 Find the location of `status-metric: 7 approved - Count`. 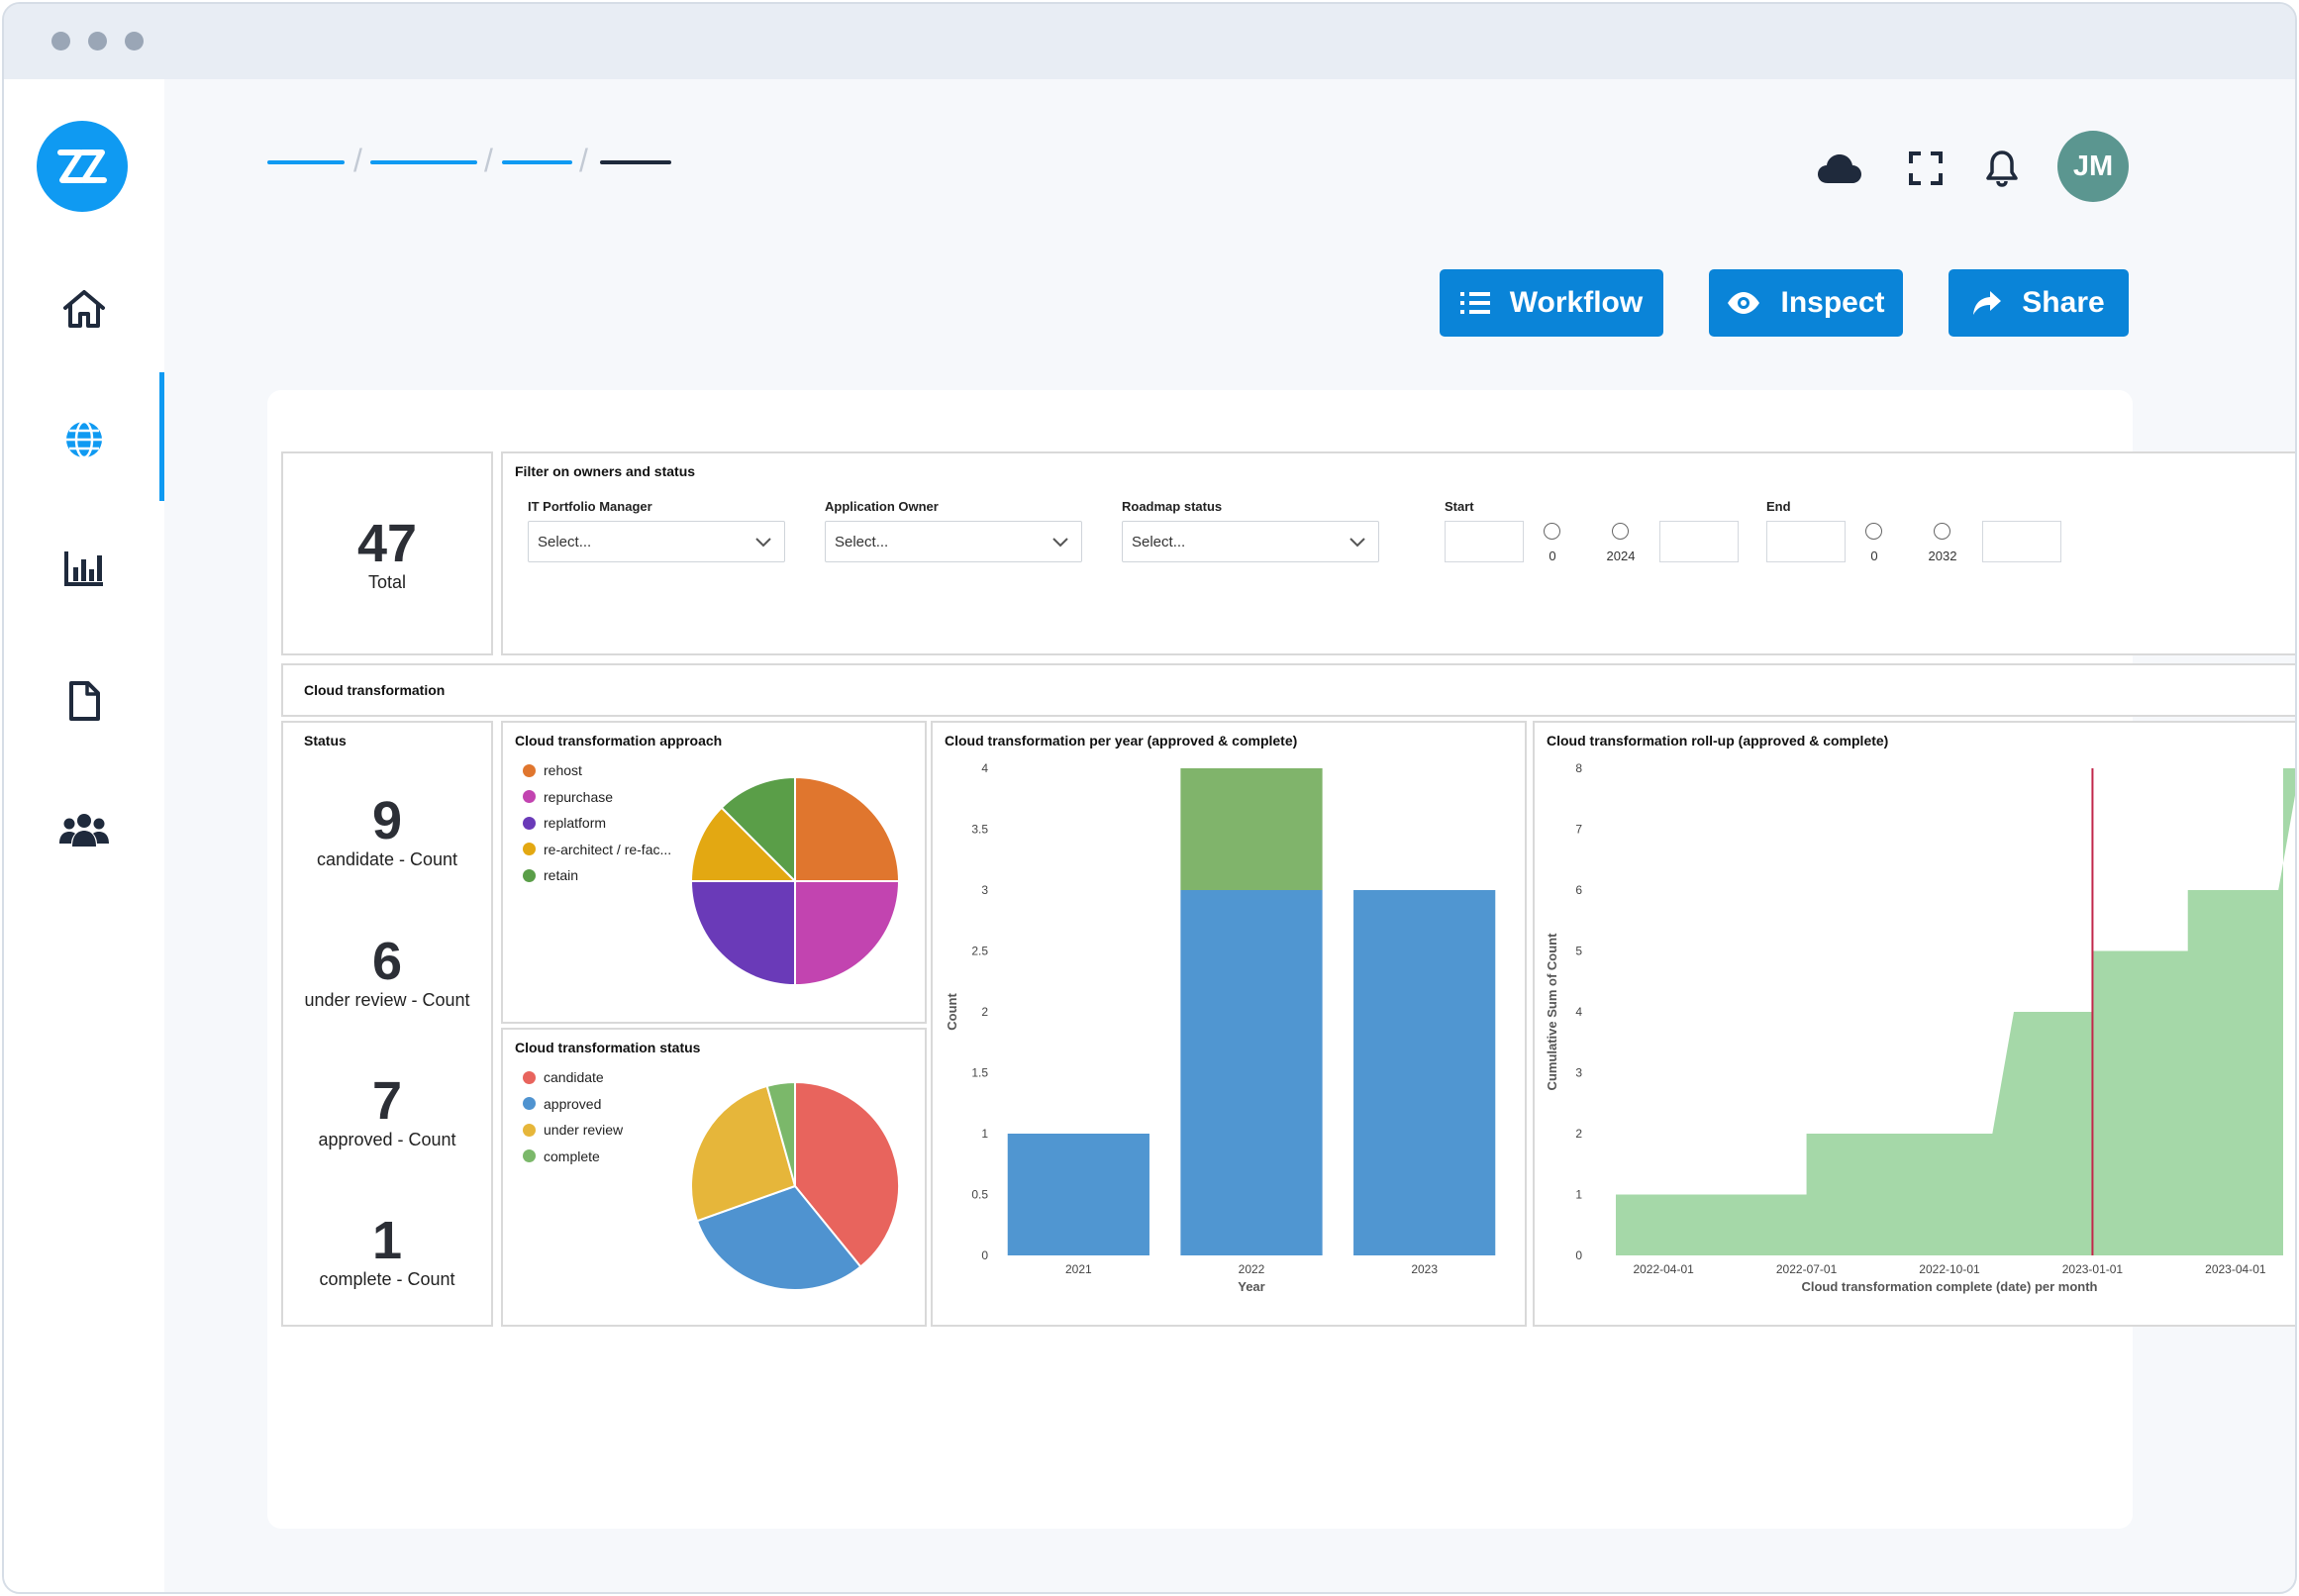

status-metric: 7 approved - Count is located at coordinates (387, 1112).